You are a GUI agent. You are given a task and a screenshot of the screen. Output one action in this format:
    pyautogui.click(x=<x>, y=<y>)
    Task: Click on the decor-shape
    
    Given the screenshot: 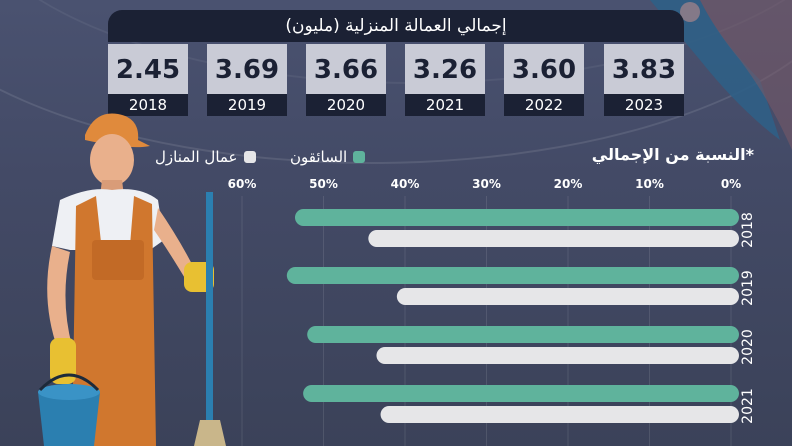 What is the action you would take?
    pyautogui.click(x=746, y=75)
    